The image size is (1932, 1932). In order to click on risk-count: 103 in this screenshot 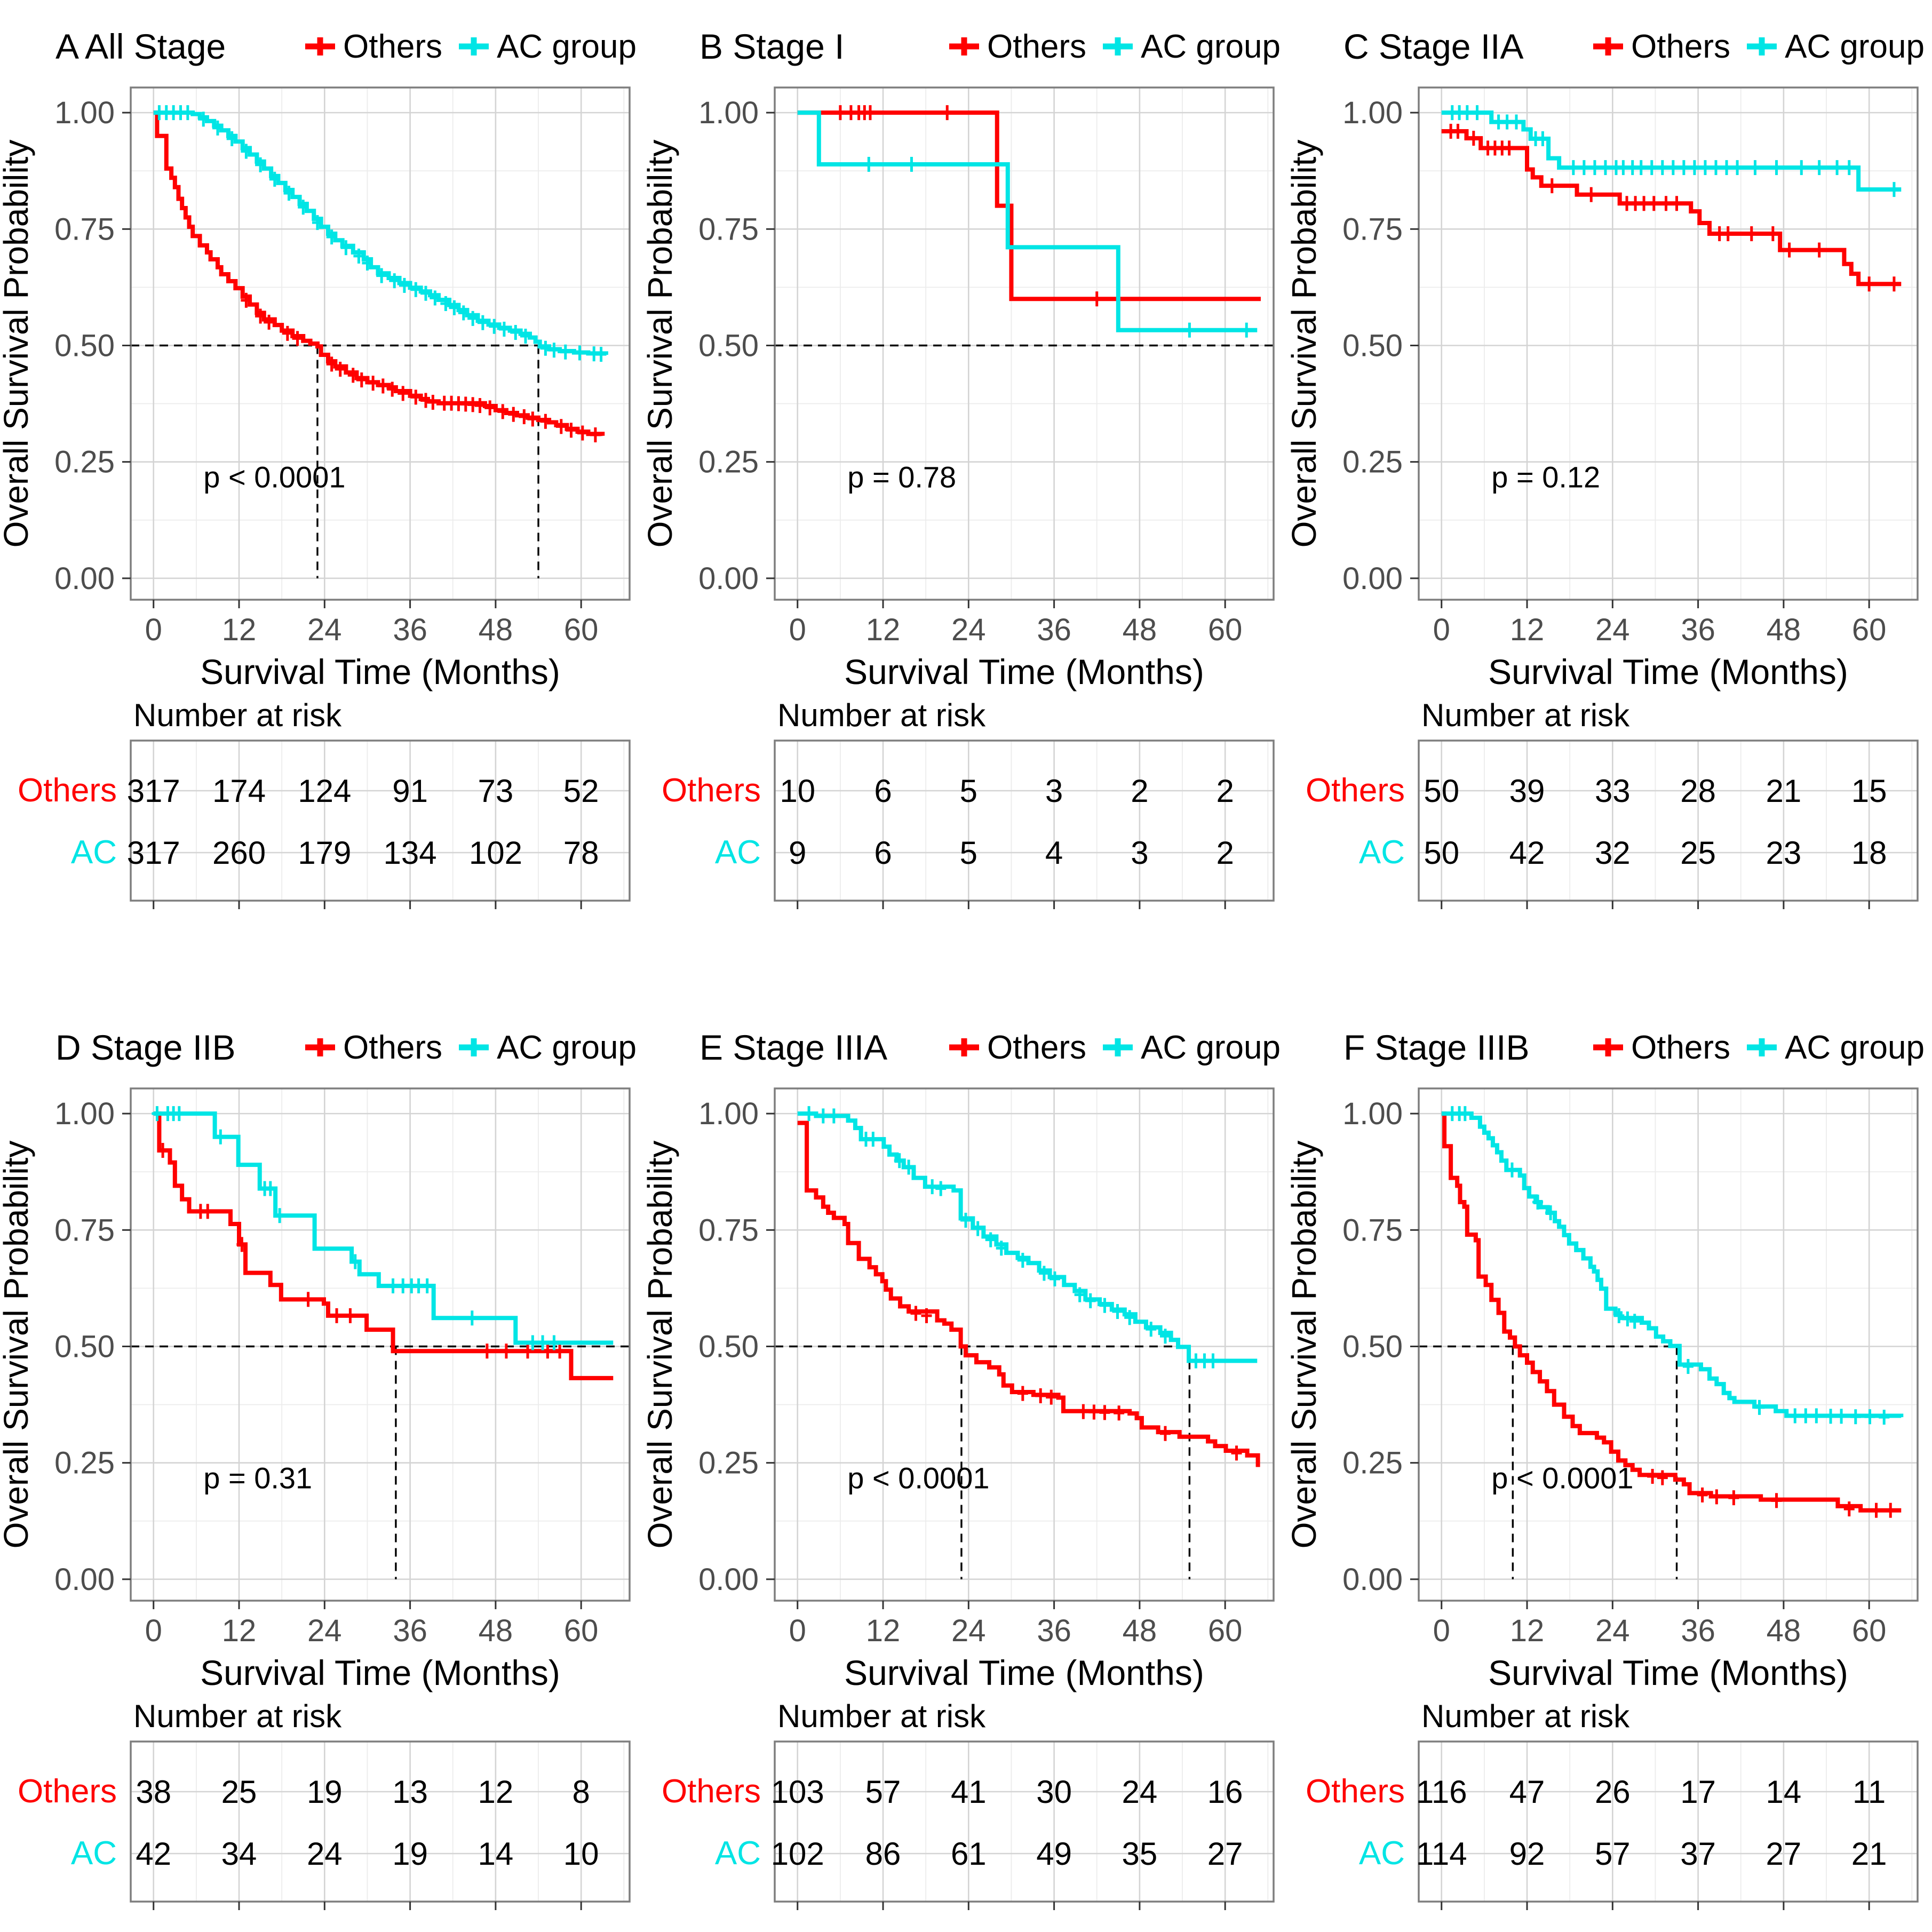, I will do `click(797, 1792)`.